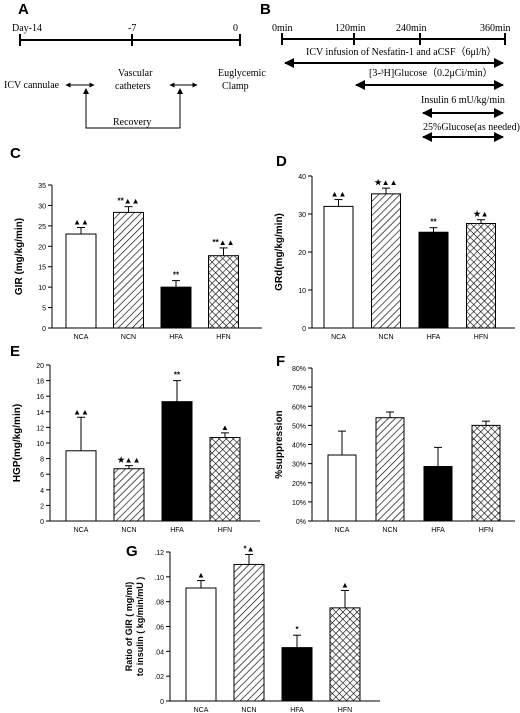 The image size is (520, 713). Describe the element at coordinates (471, 127) in the screenshot. I see `glucose-label: 25%Glucose(as needed)` at that location.